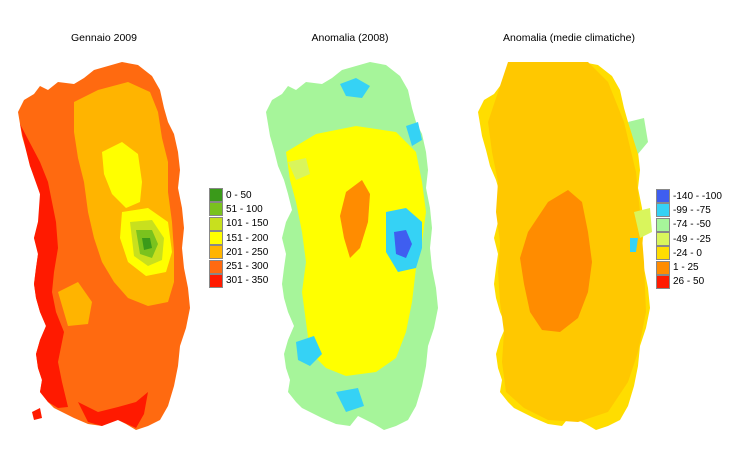  I want to click on legend-label: -49 - -25, so click(692, 239).